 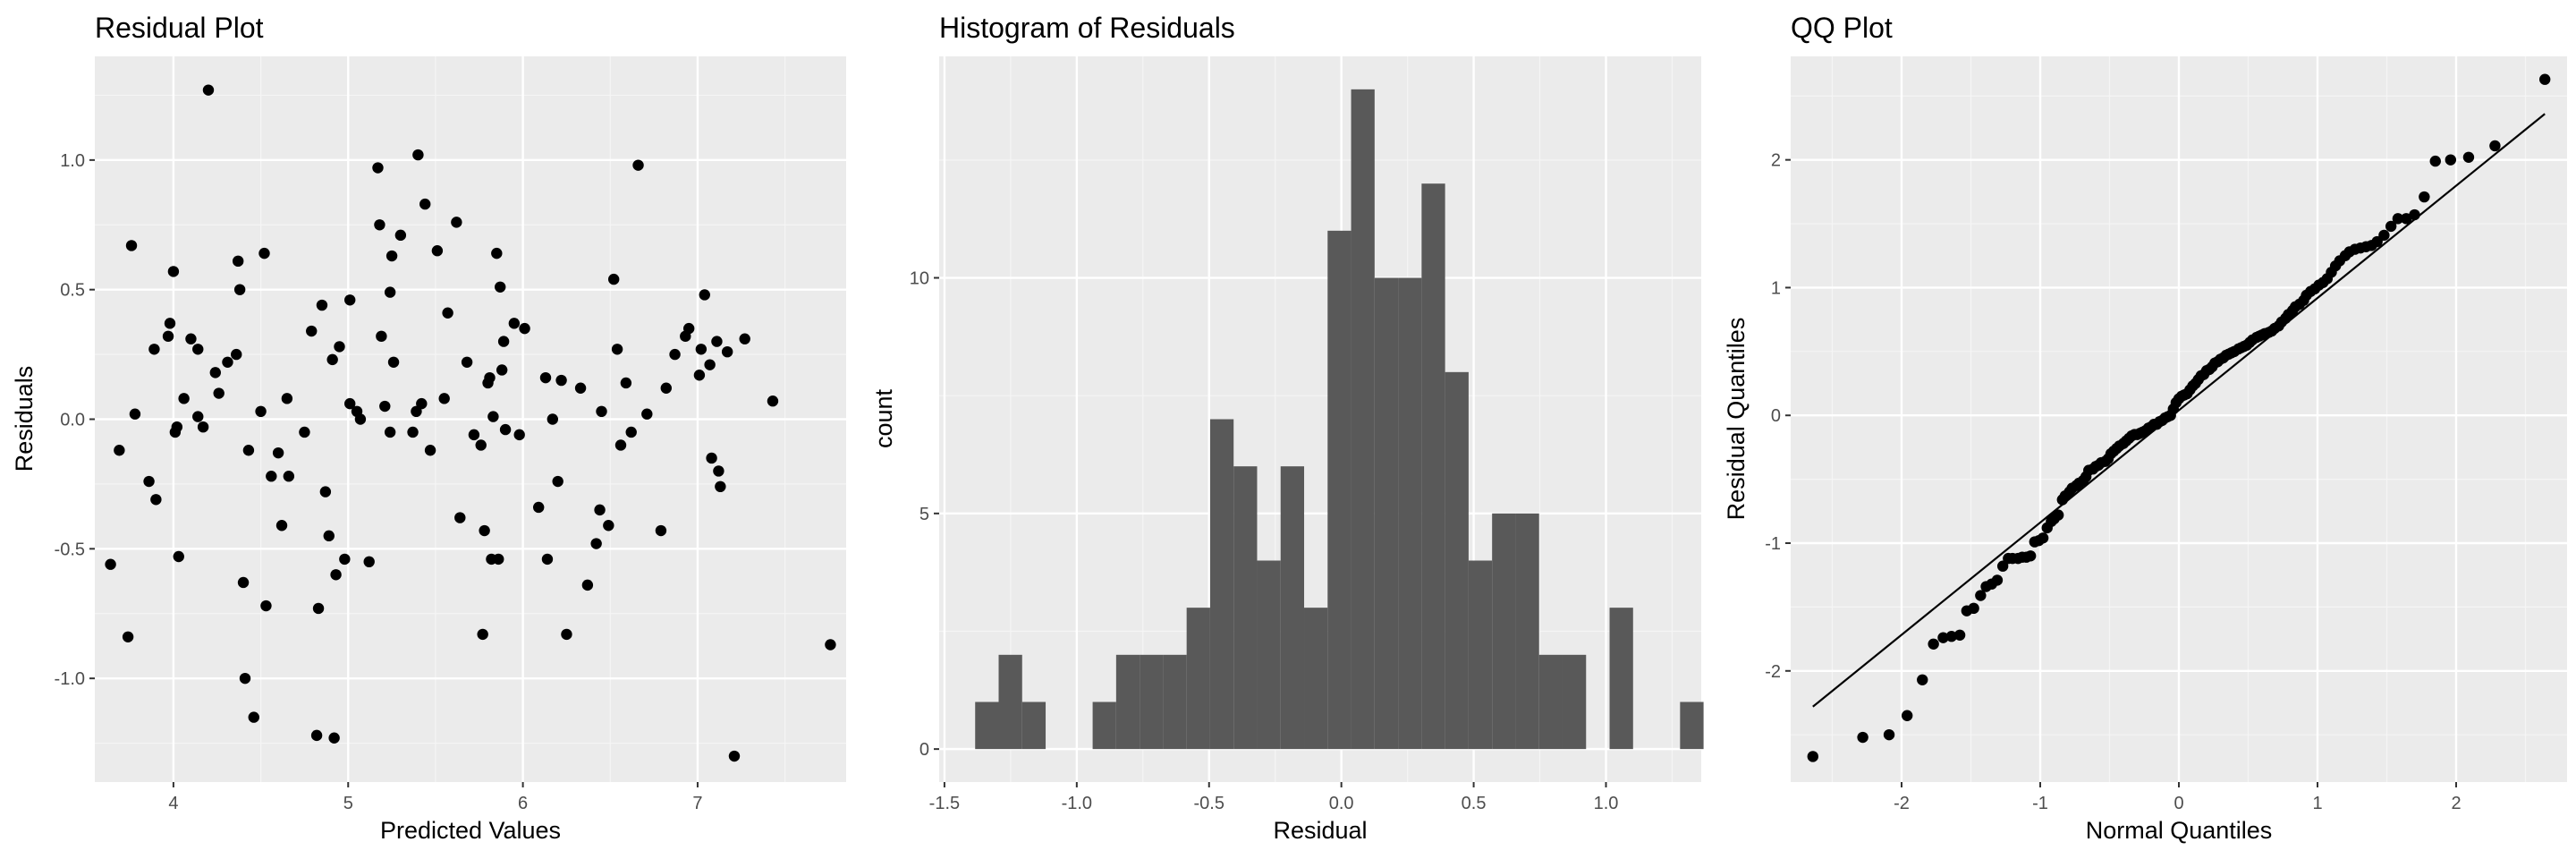 What do you see at coordinates (24, 419) in the screenshot?
I see `residual-plot-y-label: Residuals` at bounding box center [24, 419].